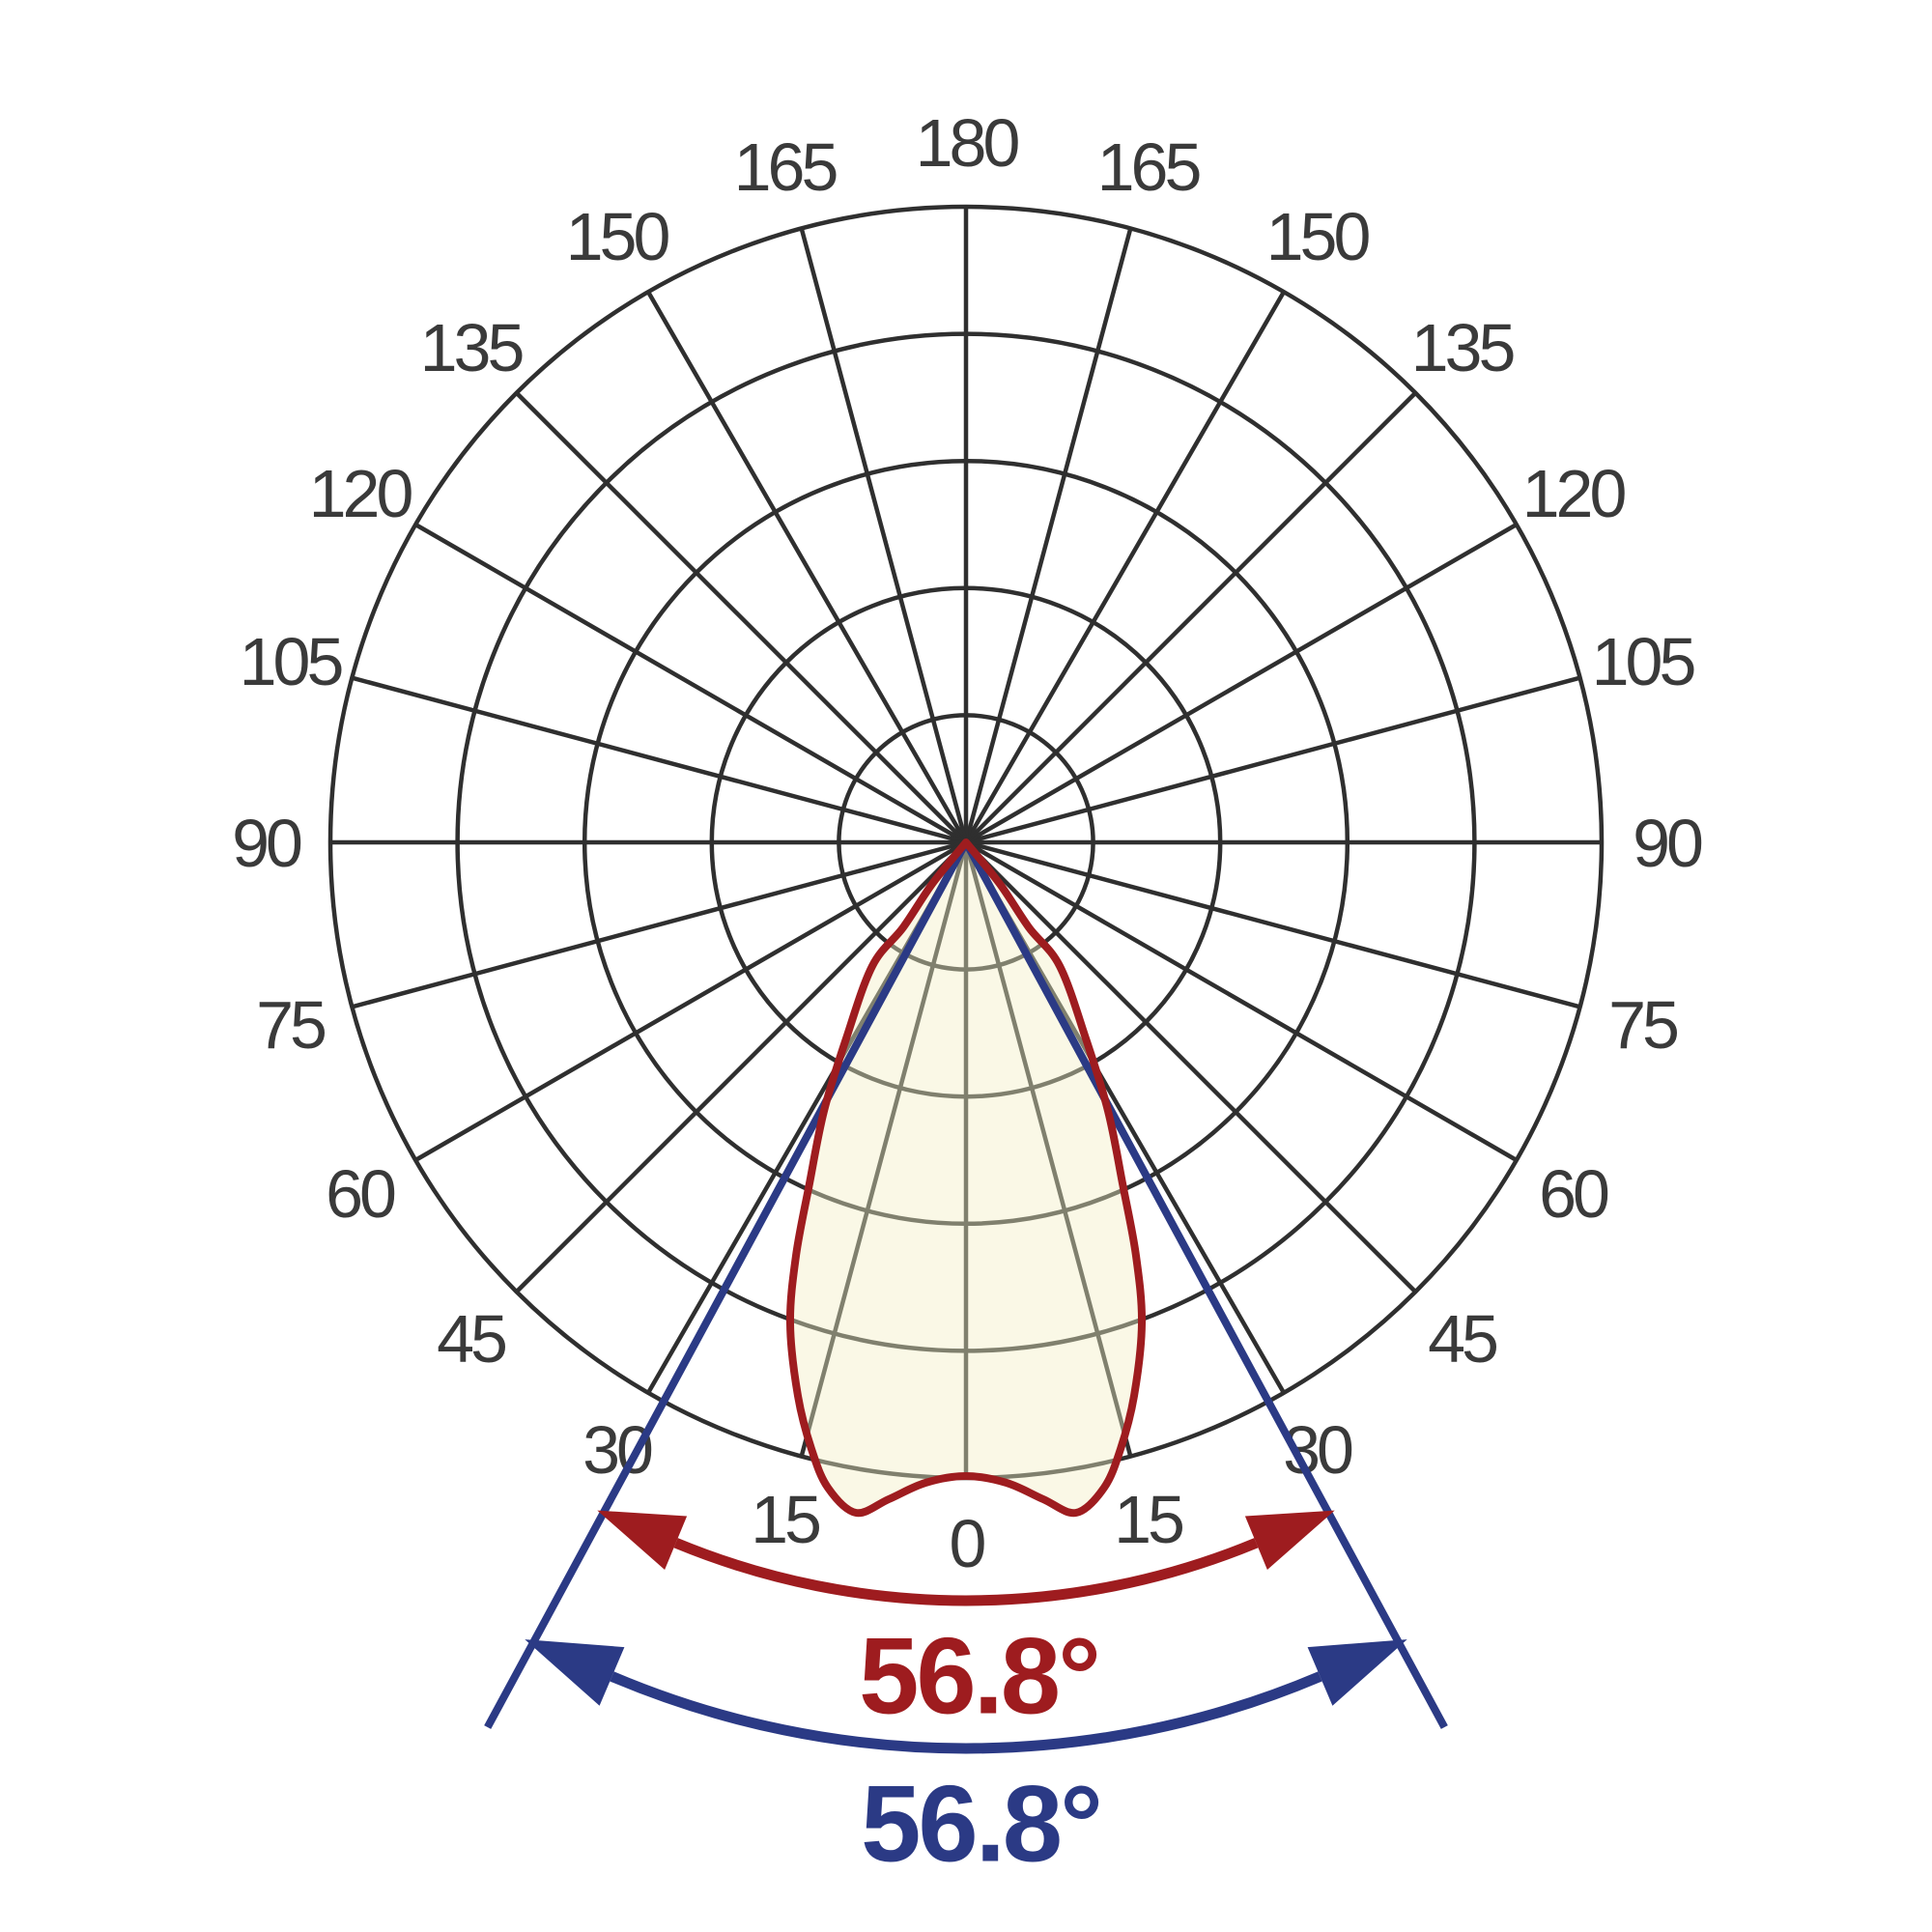 The height and width of the screenshot is (1932, 1932). I want to click on angle-label-90-right: 90, so click(1667, 843).